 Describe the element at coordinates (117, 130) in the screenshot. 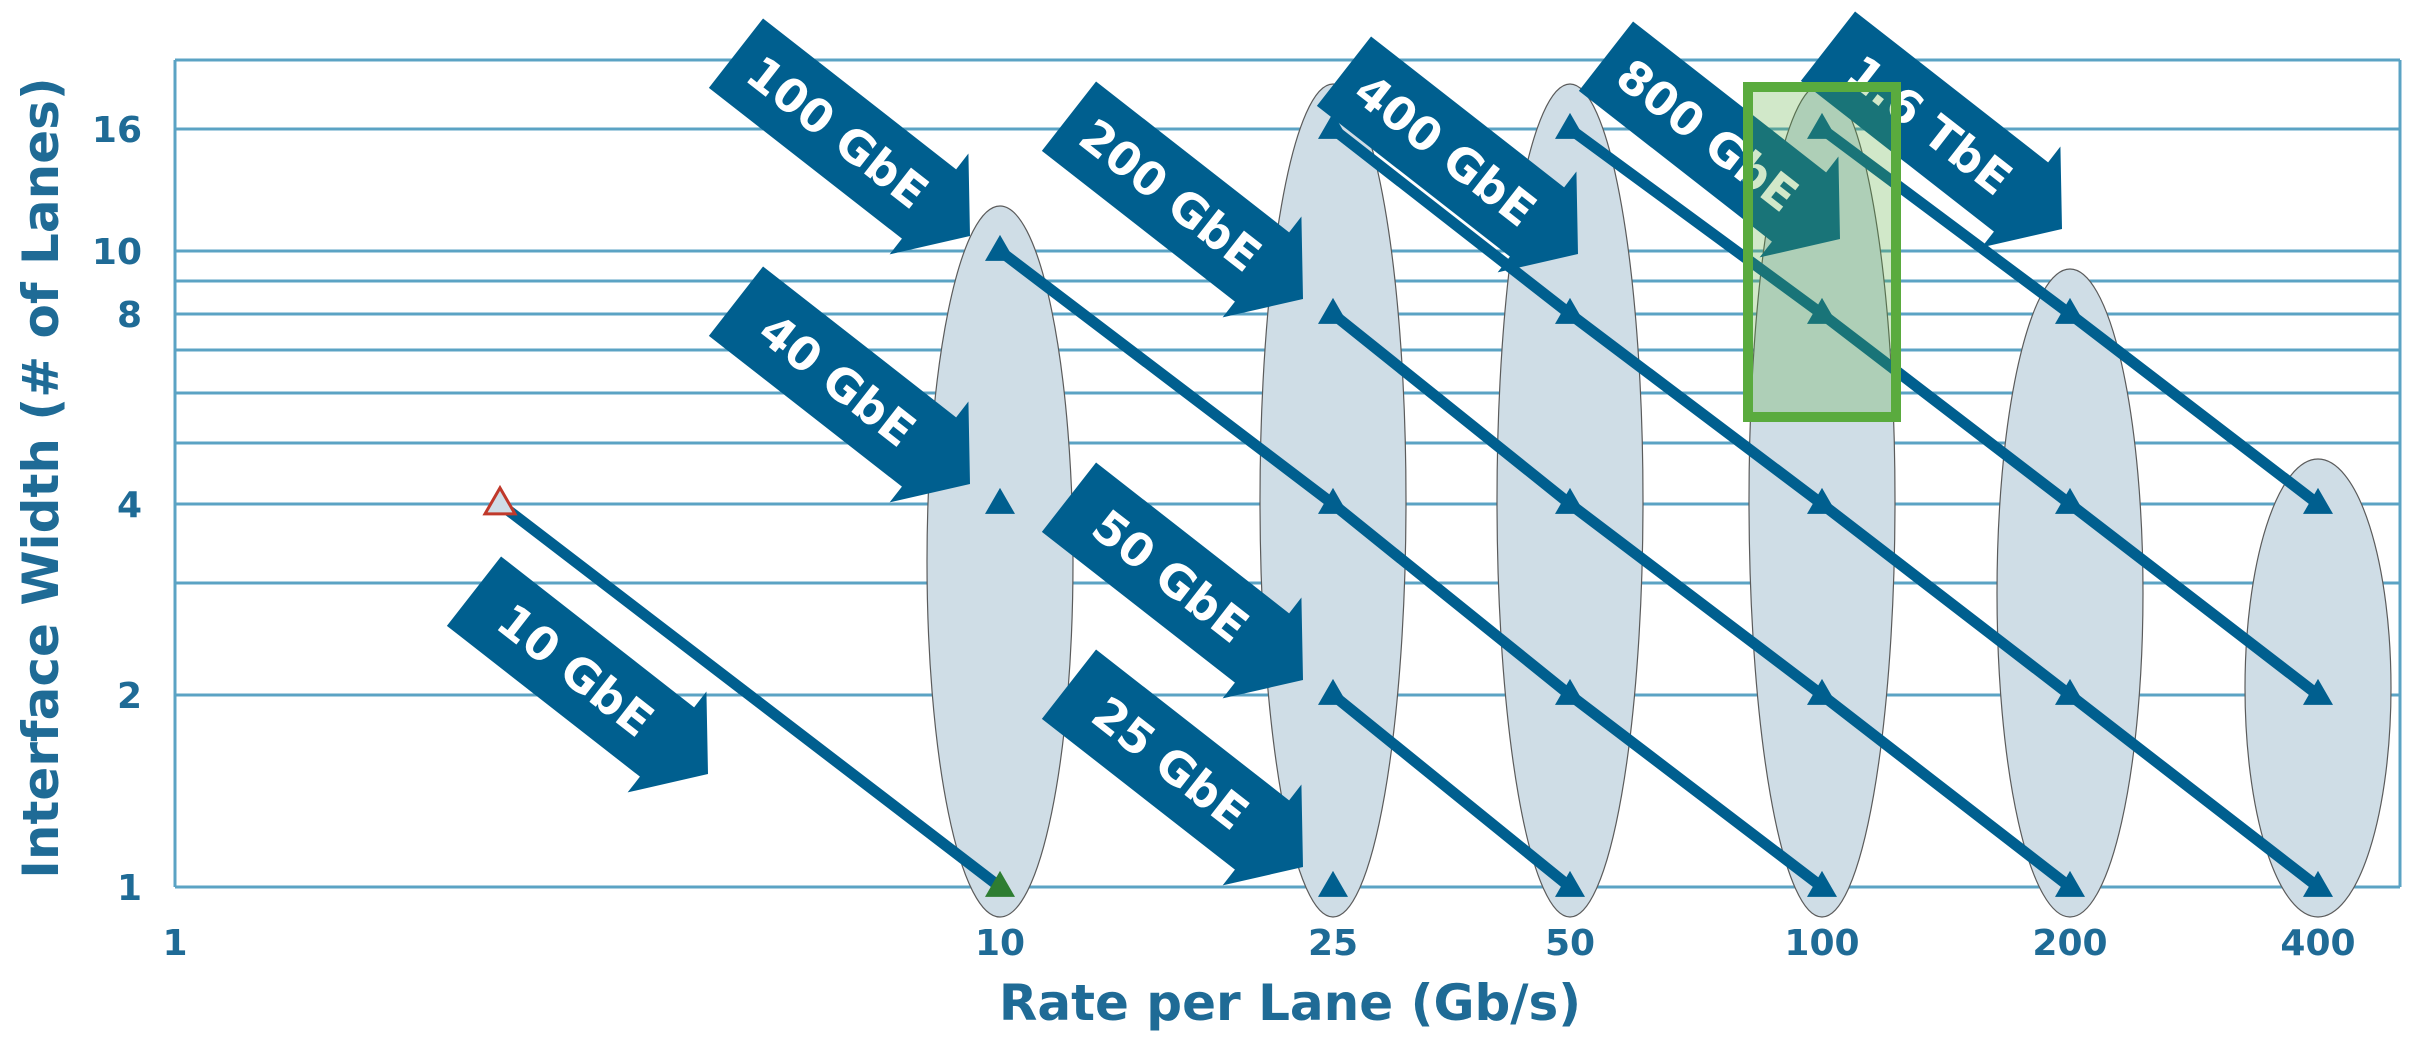

I see `y-tick-label-16: 16` at that location.